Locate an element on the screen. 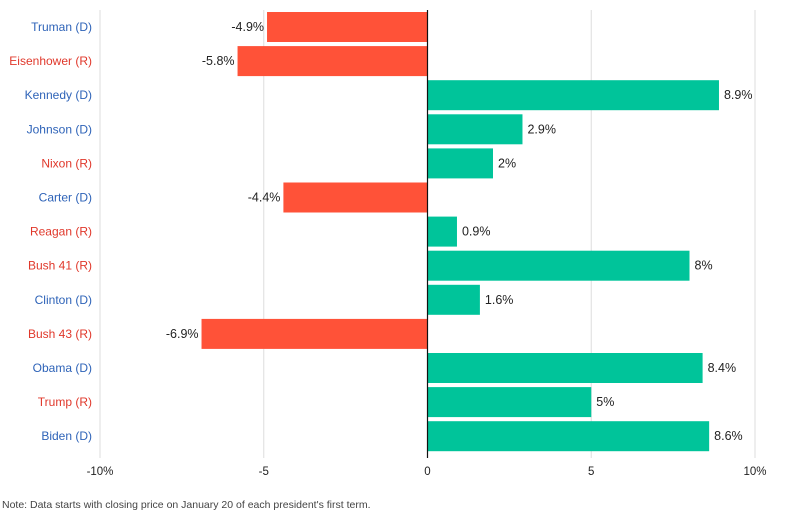 The height and width of the screenshot is (514, 790). category-label: Johnson (D) is located at coordinates (59, 129).